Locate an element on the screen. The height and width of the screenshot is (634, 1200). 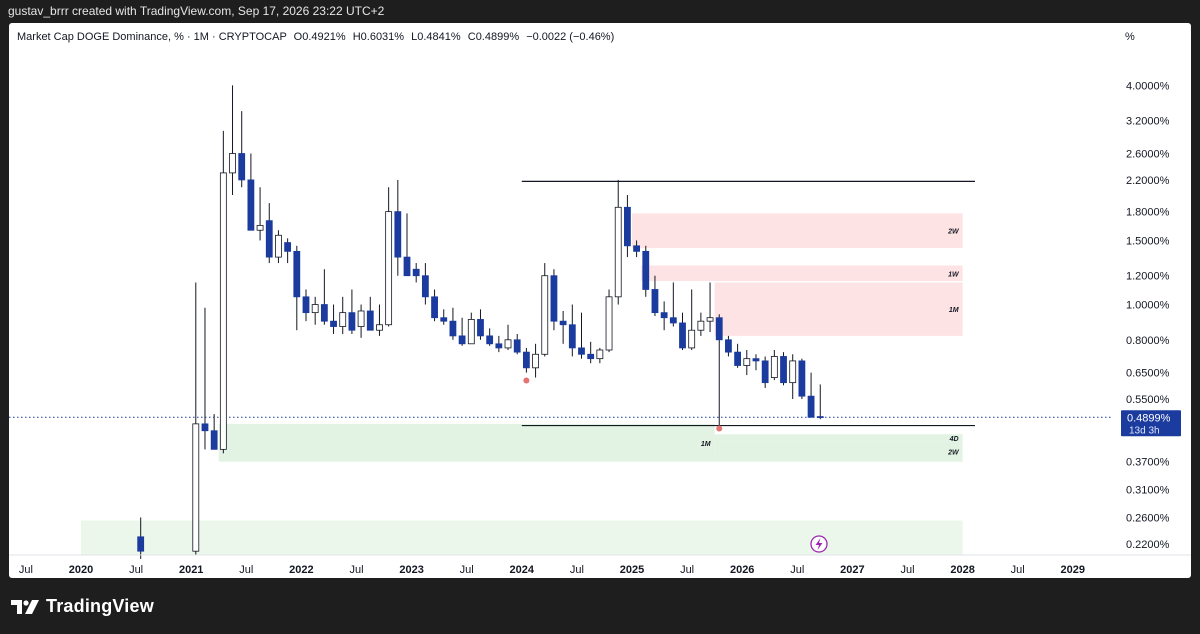
y-tick-label-3: 2.2000% is located at coordinates (1148, 181).